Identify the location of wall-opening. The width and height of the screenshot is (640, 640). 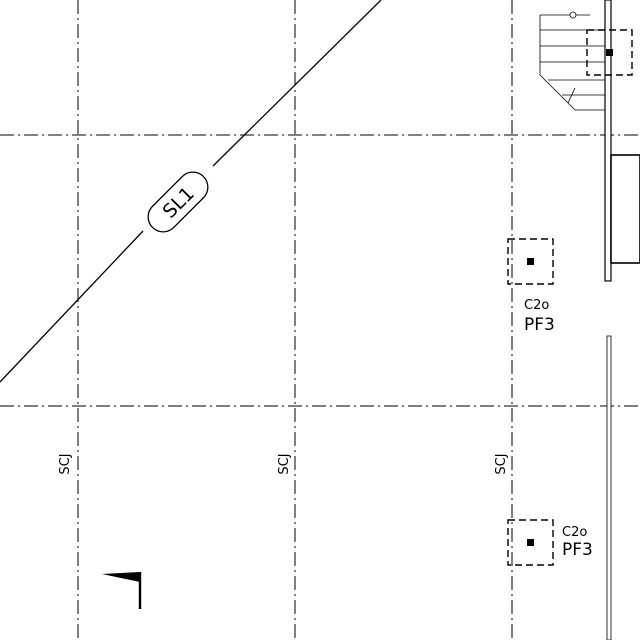
(625, 209).